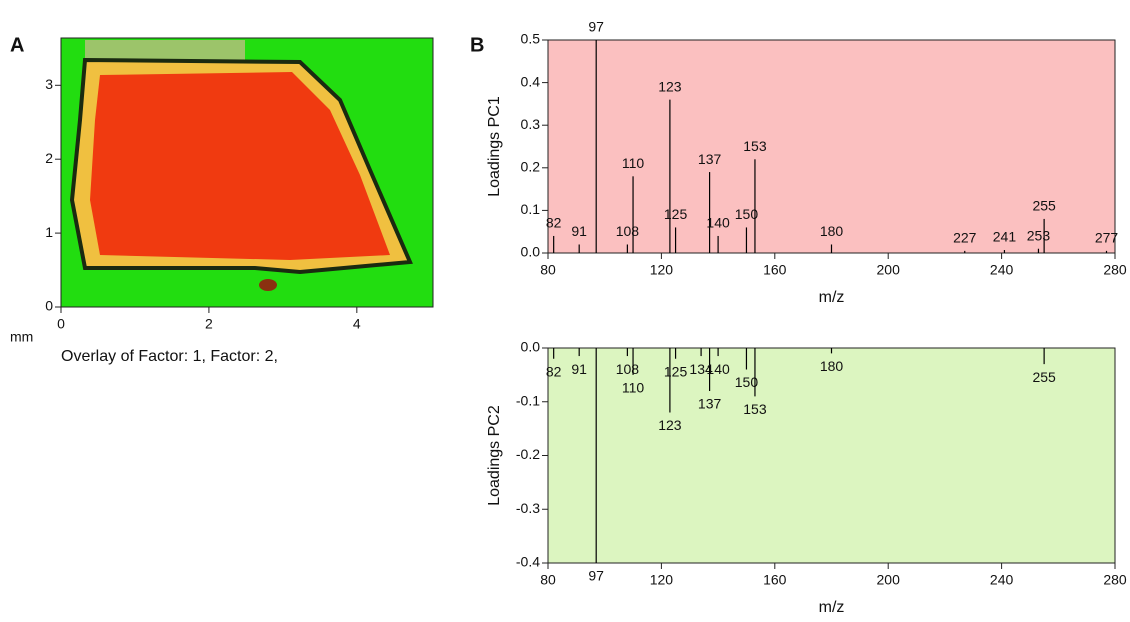  Describe the element at coordinates (494, 146) in the screenshot. I see `y-axis-label: Loadings PC1` at that location.